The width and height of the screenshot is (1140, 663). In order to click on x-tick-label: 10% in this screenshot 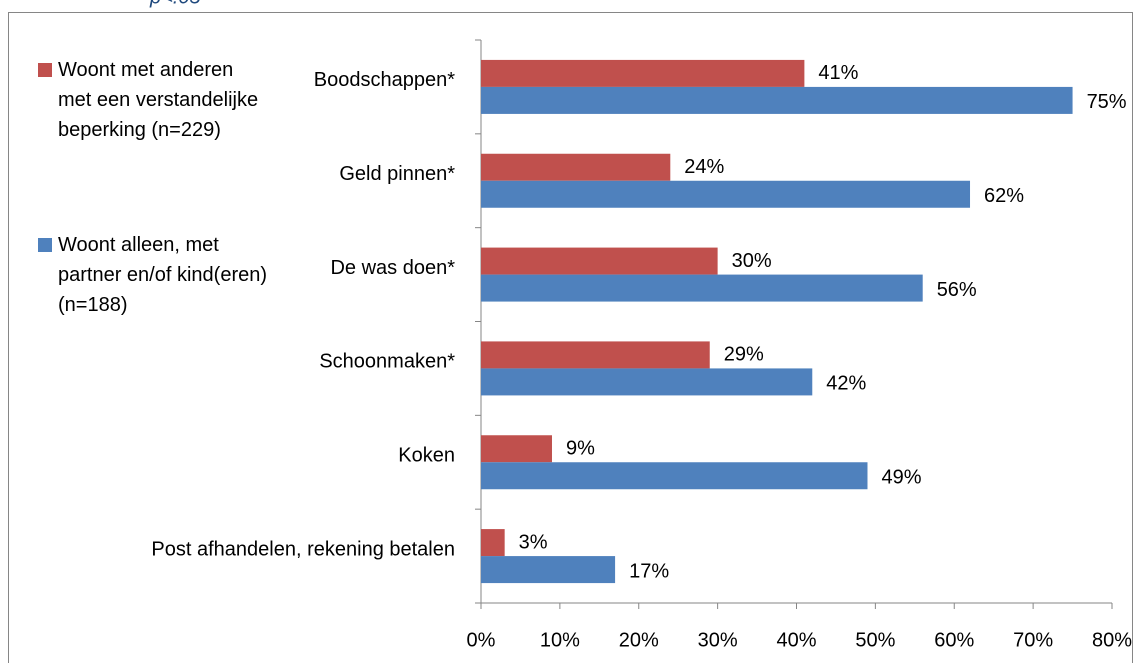, I will do `click(560, 640)`.